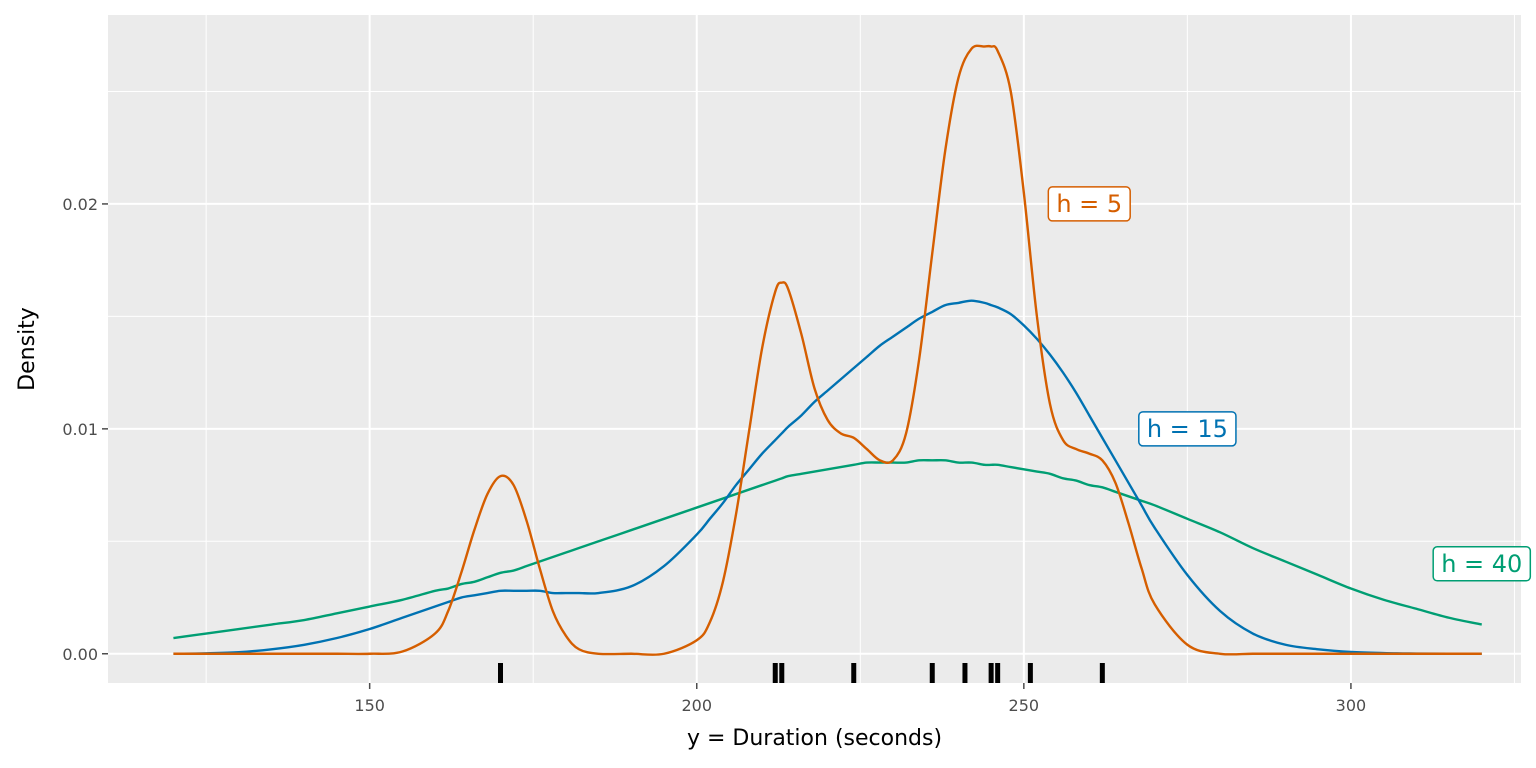 The height and width of the screenshot is (768, 1536). Describe the element at coordinates (27, 349) in the screenshot. I see `y-axis-title: Density` at that location.